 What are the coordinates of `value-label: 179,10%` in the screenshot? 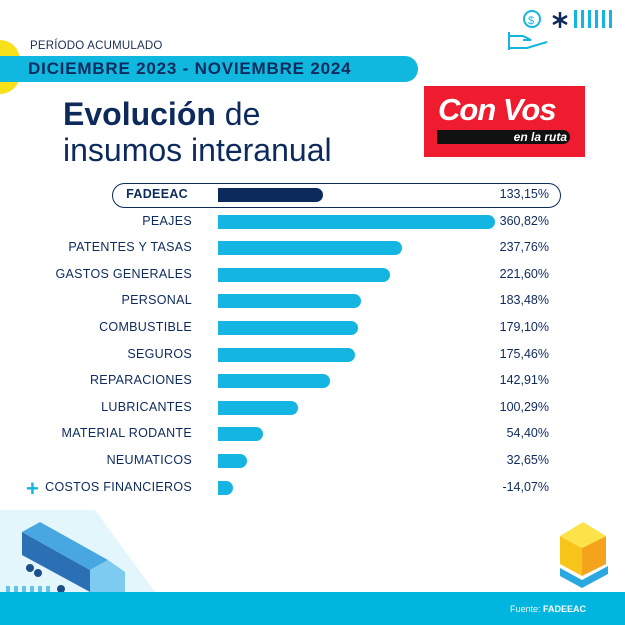 It's located at (524, 327).